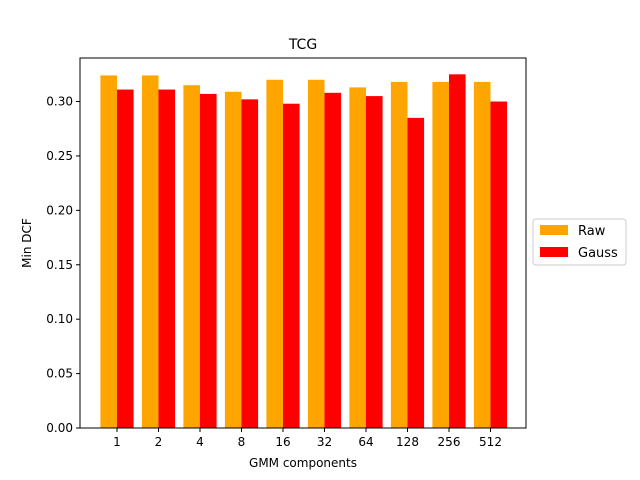  Describe the element at coordinates (59, 156) in the screenshot. I see `y-tick-label: 0.25` at that location.